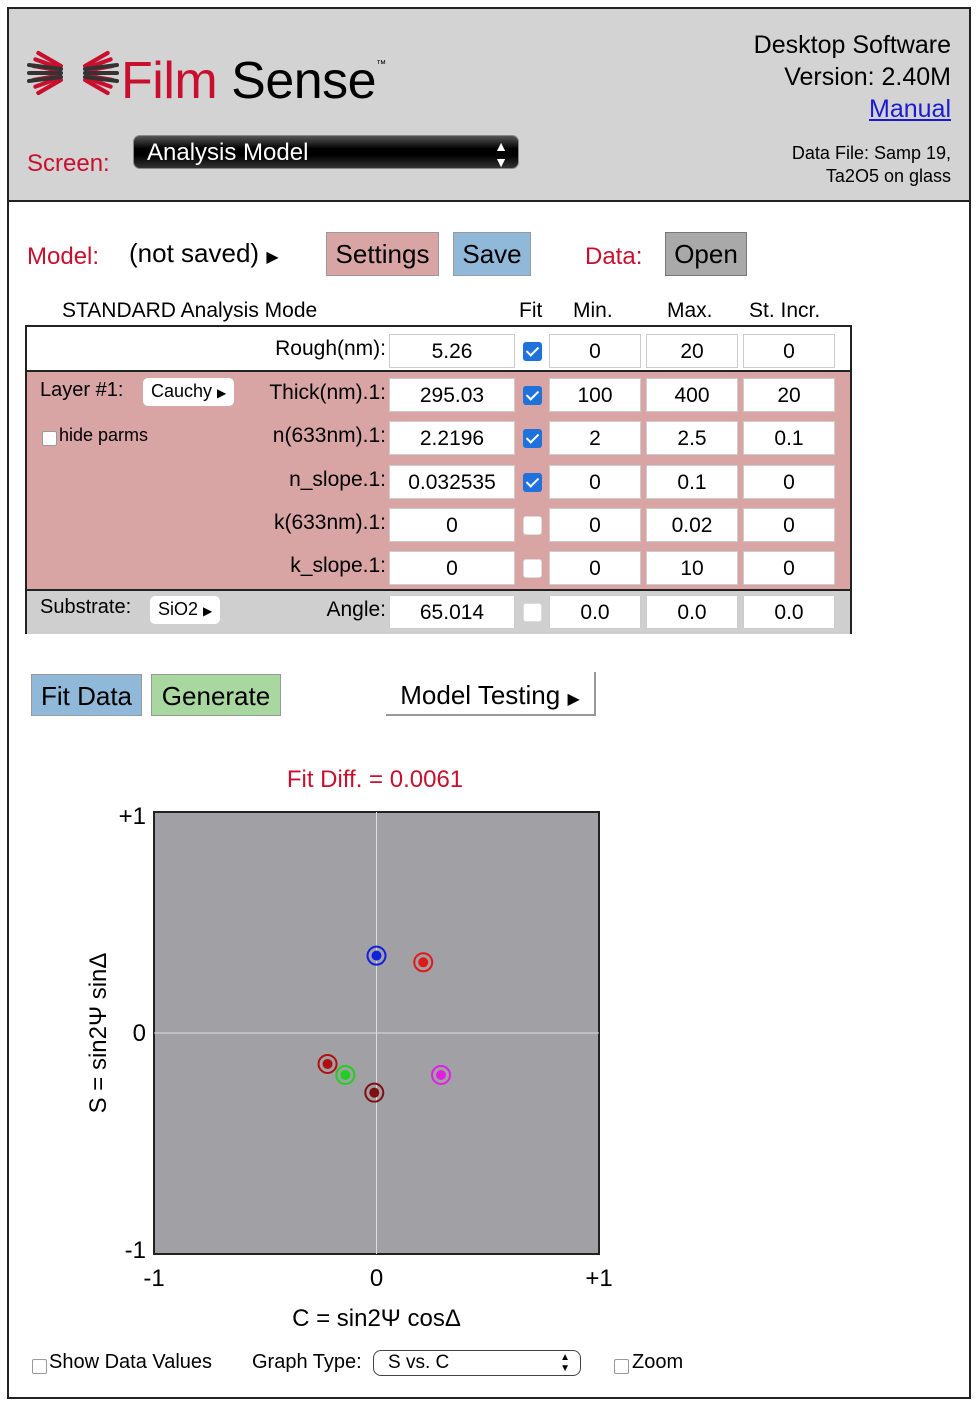  Describe the element at coordinates (692, 395) in the screenshot. I see `layer-row-0-max-field: 400` at that location.